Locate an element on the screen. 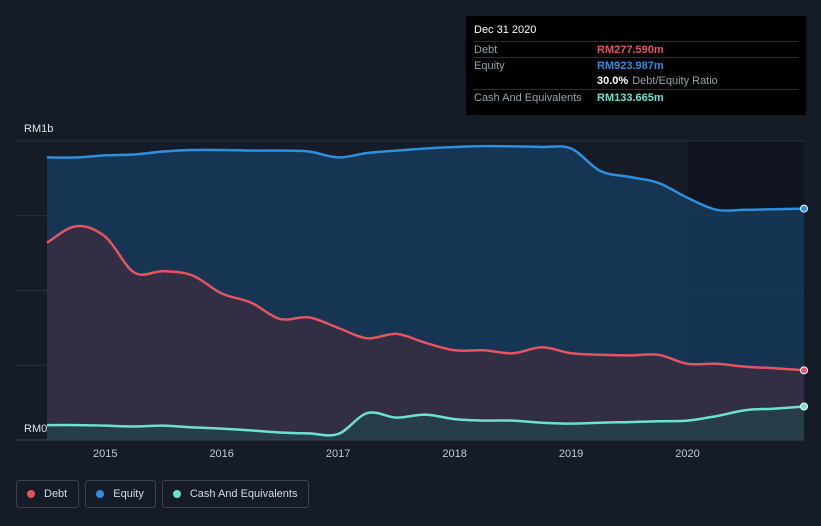  legend-item-equity: Equity is located at coordinates (120, 494).